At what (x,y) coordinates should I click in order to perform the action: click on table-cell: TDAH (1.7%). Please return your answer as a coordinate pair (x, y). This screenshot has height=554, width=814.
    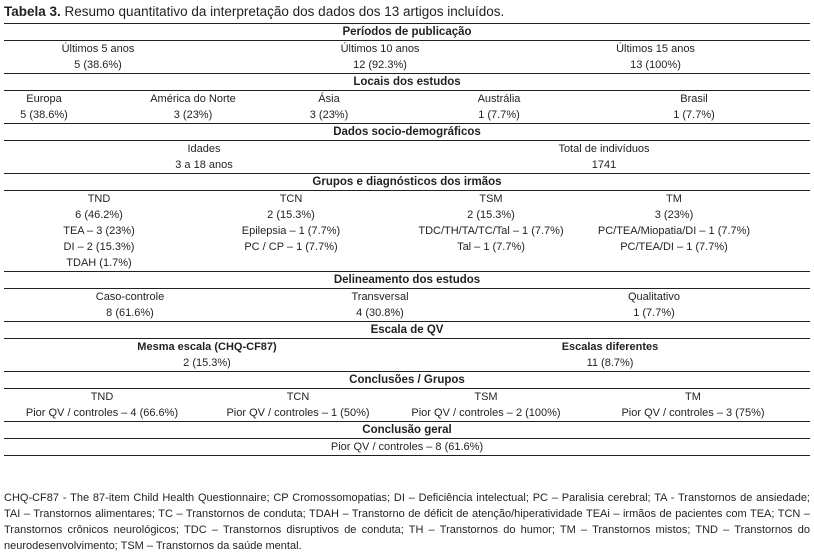
    Looking at the image, I should click on (99, 263).